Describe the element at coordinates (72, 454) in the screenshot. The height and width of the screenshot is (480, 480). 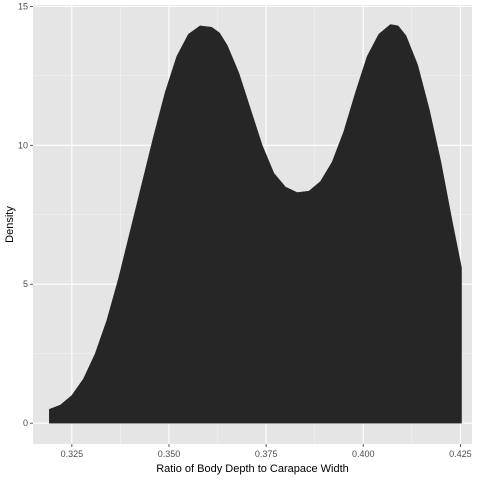
I see `x-tick-label: 0.325` at that location.